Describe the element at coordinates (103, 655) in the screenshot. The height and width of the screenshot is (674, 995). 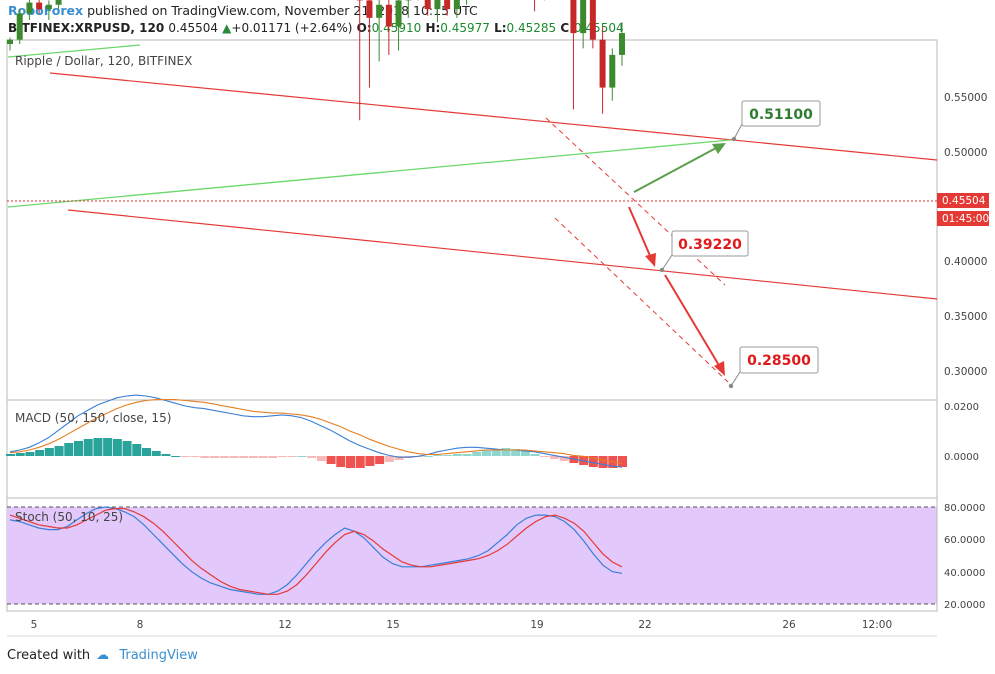
I see `tradingview-logo-icon: ☁` at that location.